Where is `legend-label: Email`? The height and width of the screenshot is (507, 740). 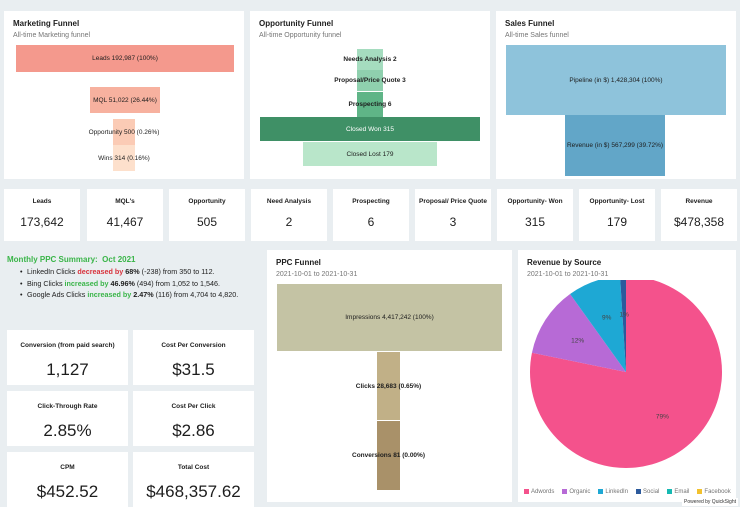 legend-label: Email is located at coordinates (682, 492).